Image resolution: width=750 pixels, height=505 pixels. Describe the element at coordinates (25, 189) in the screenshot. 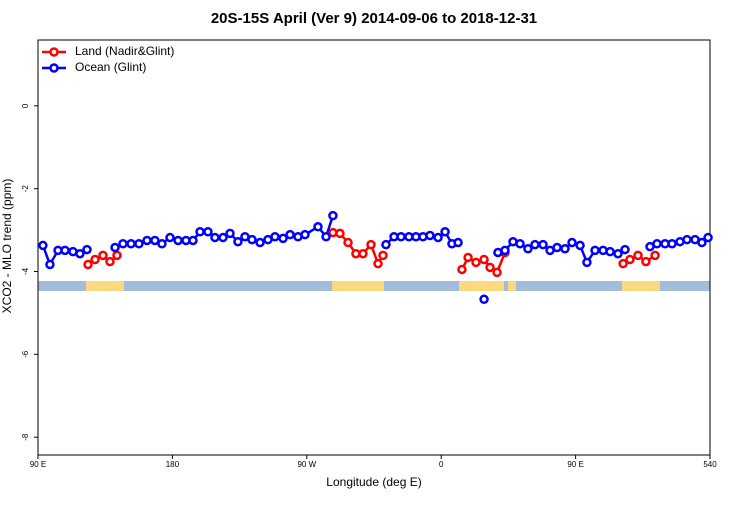

I see `y-tick-label: -2` at that location.